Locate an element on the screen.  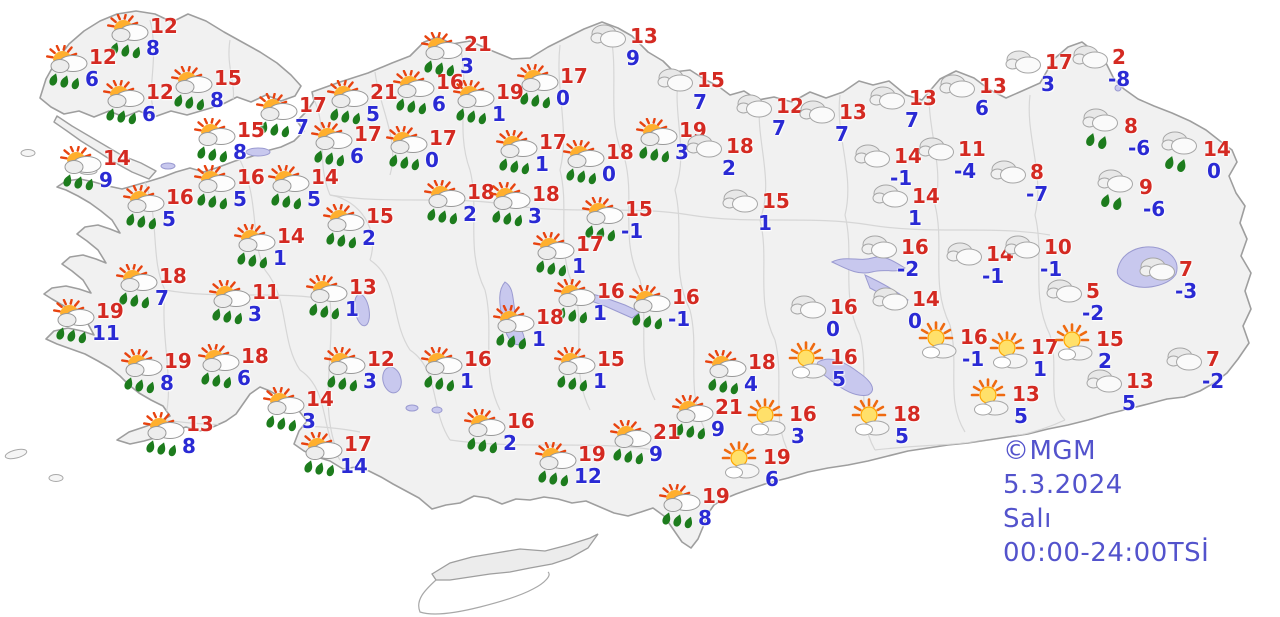
weather-station: 18 0 is located at coordinates (598, 162).